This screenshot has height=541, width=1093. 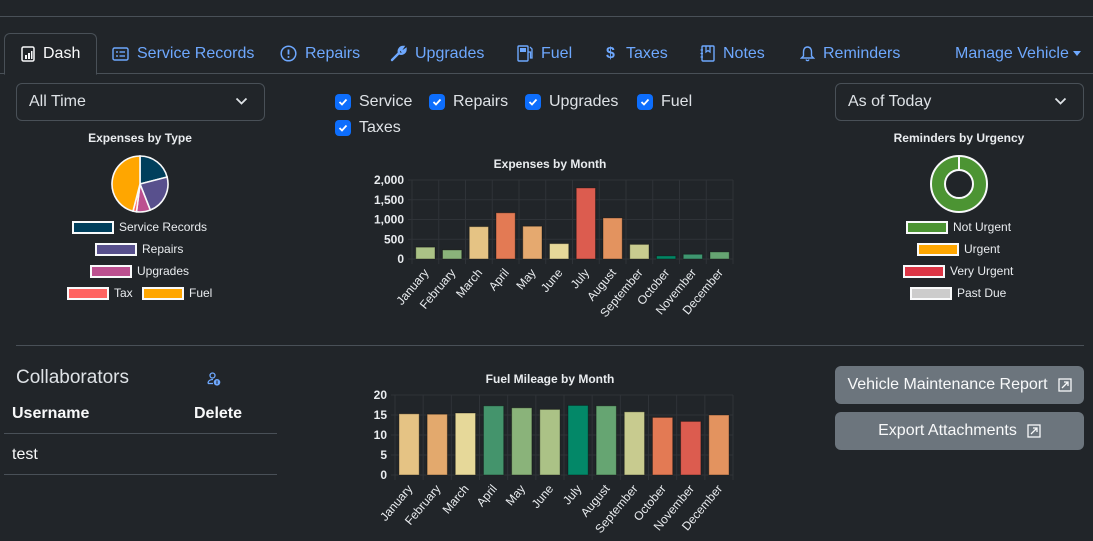 What do you see at coordinates (380, 127) in the screenshot?
I see `checkbox-label: Taxes` at bounding box center [380, 127].